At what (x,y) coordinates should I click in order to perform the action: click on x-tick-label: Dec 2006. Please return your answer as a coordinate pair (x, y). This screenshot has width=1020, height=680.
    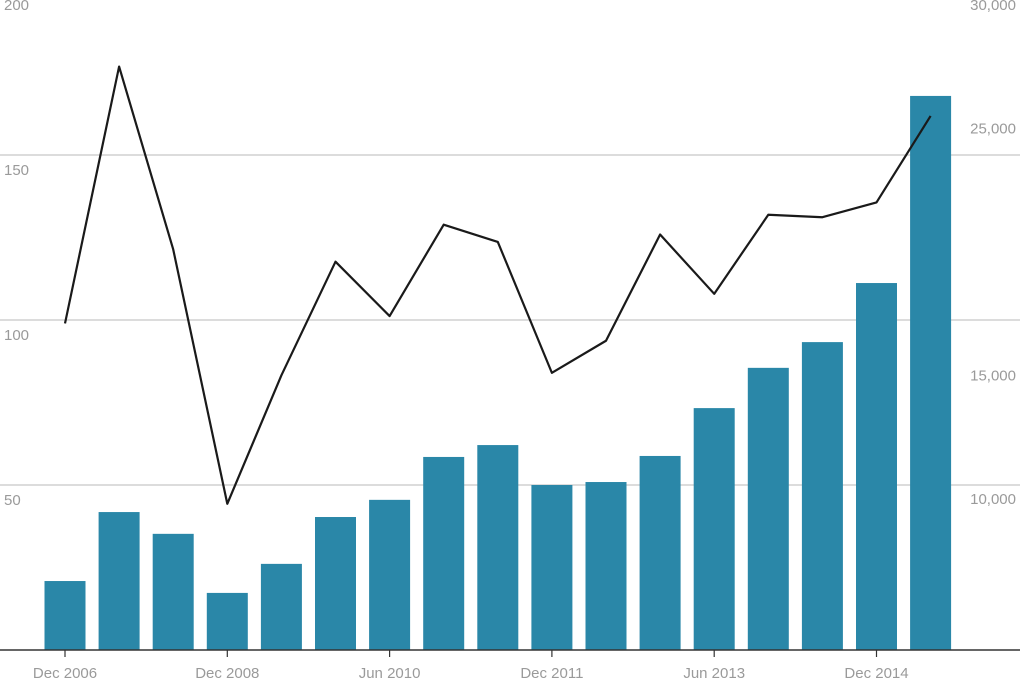
    Looking at the image, I should click on (65, 672).